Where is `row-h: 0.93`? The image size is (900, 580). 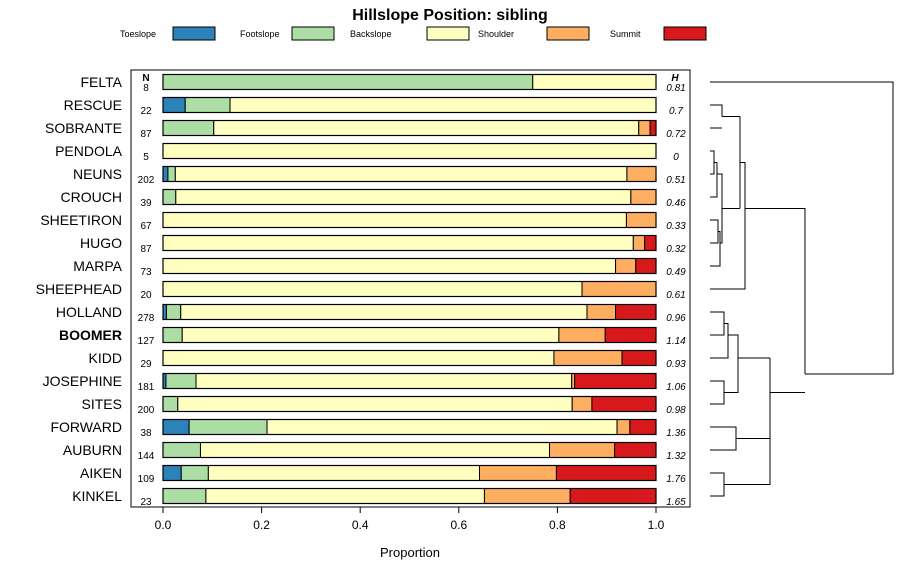 row-h: 0.93 is located at coordinates (676, 364).